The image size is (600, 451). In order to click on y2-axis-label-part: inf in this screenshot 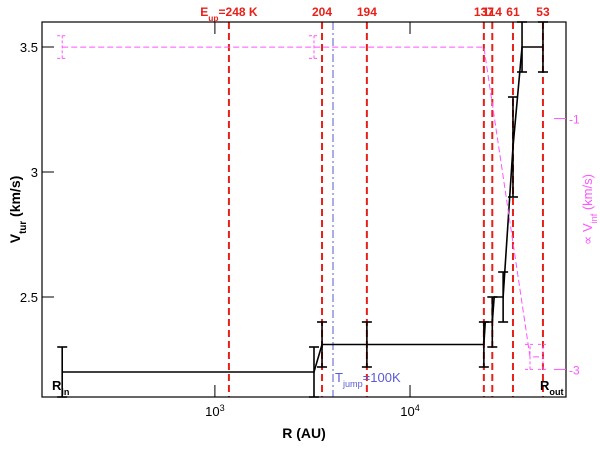, I will do `click(594, 218)`.